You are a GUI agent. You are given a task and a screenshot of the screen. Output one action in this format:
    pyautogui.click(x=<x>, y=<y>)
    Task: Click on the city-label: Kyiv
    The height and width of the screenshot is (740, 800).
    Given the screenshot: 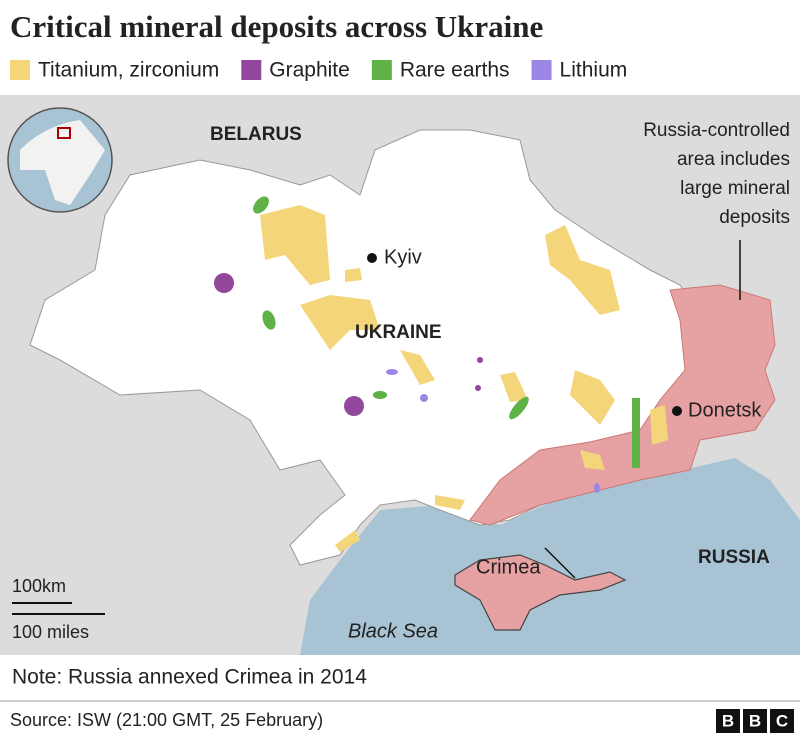 What is the action you would take?
    pyautogui.click(x=403, y=257)
    